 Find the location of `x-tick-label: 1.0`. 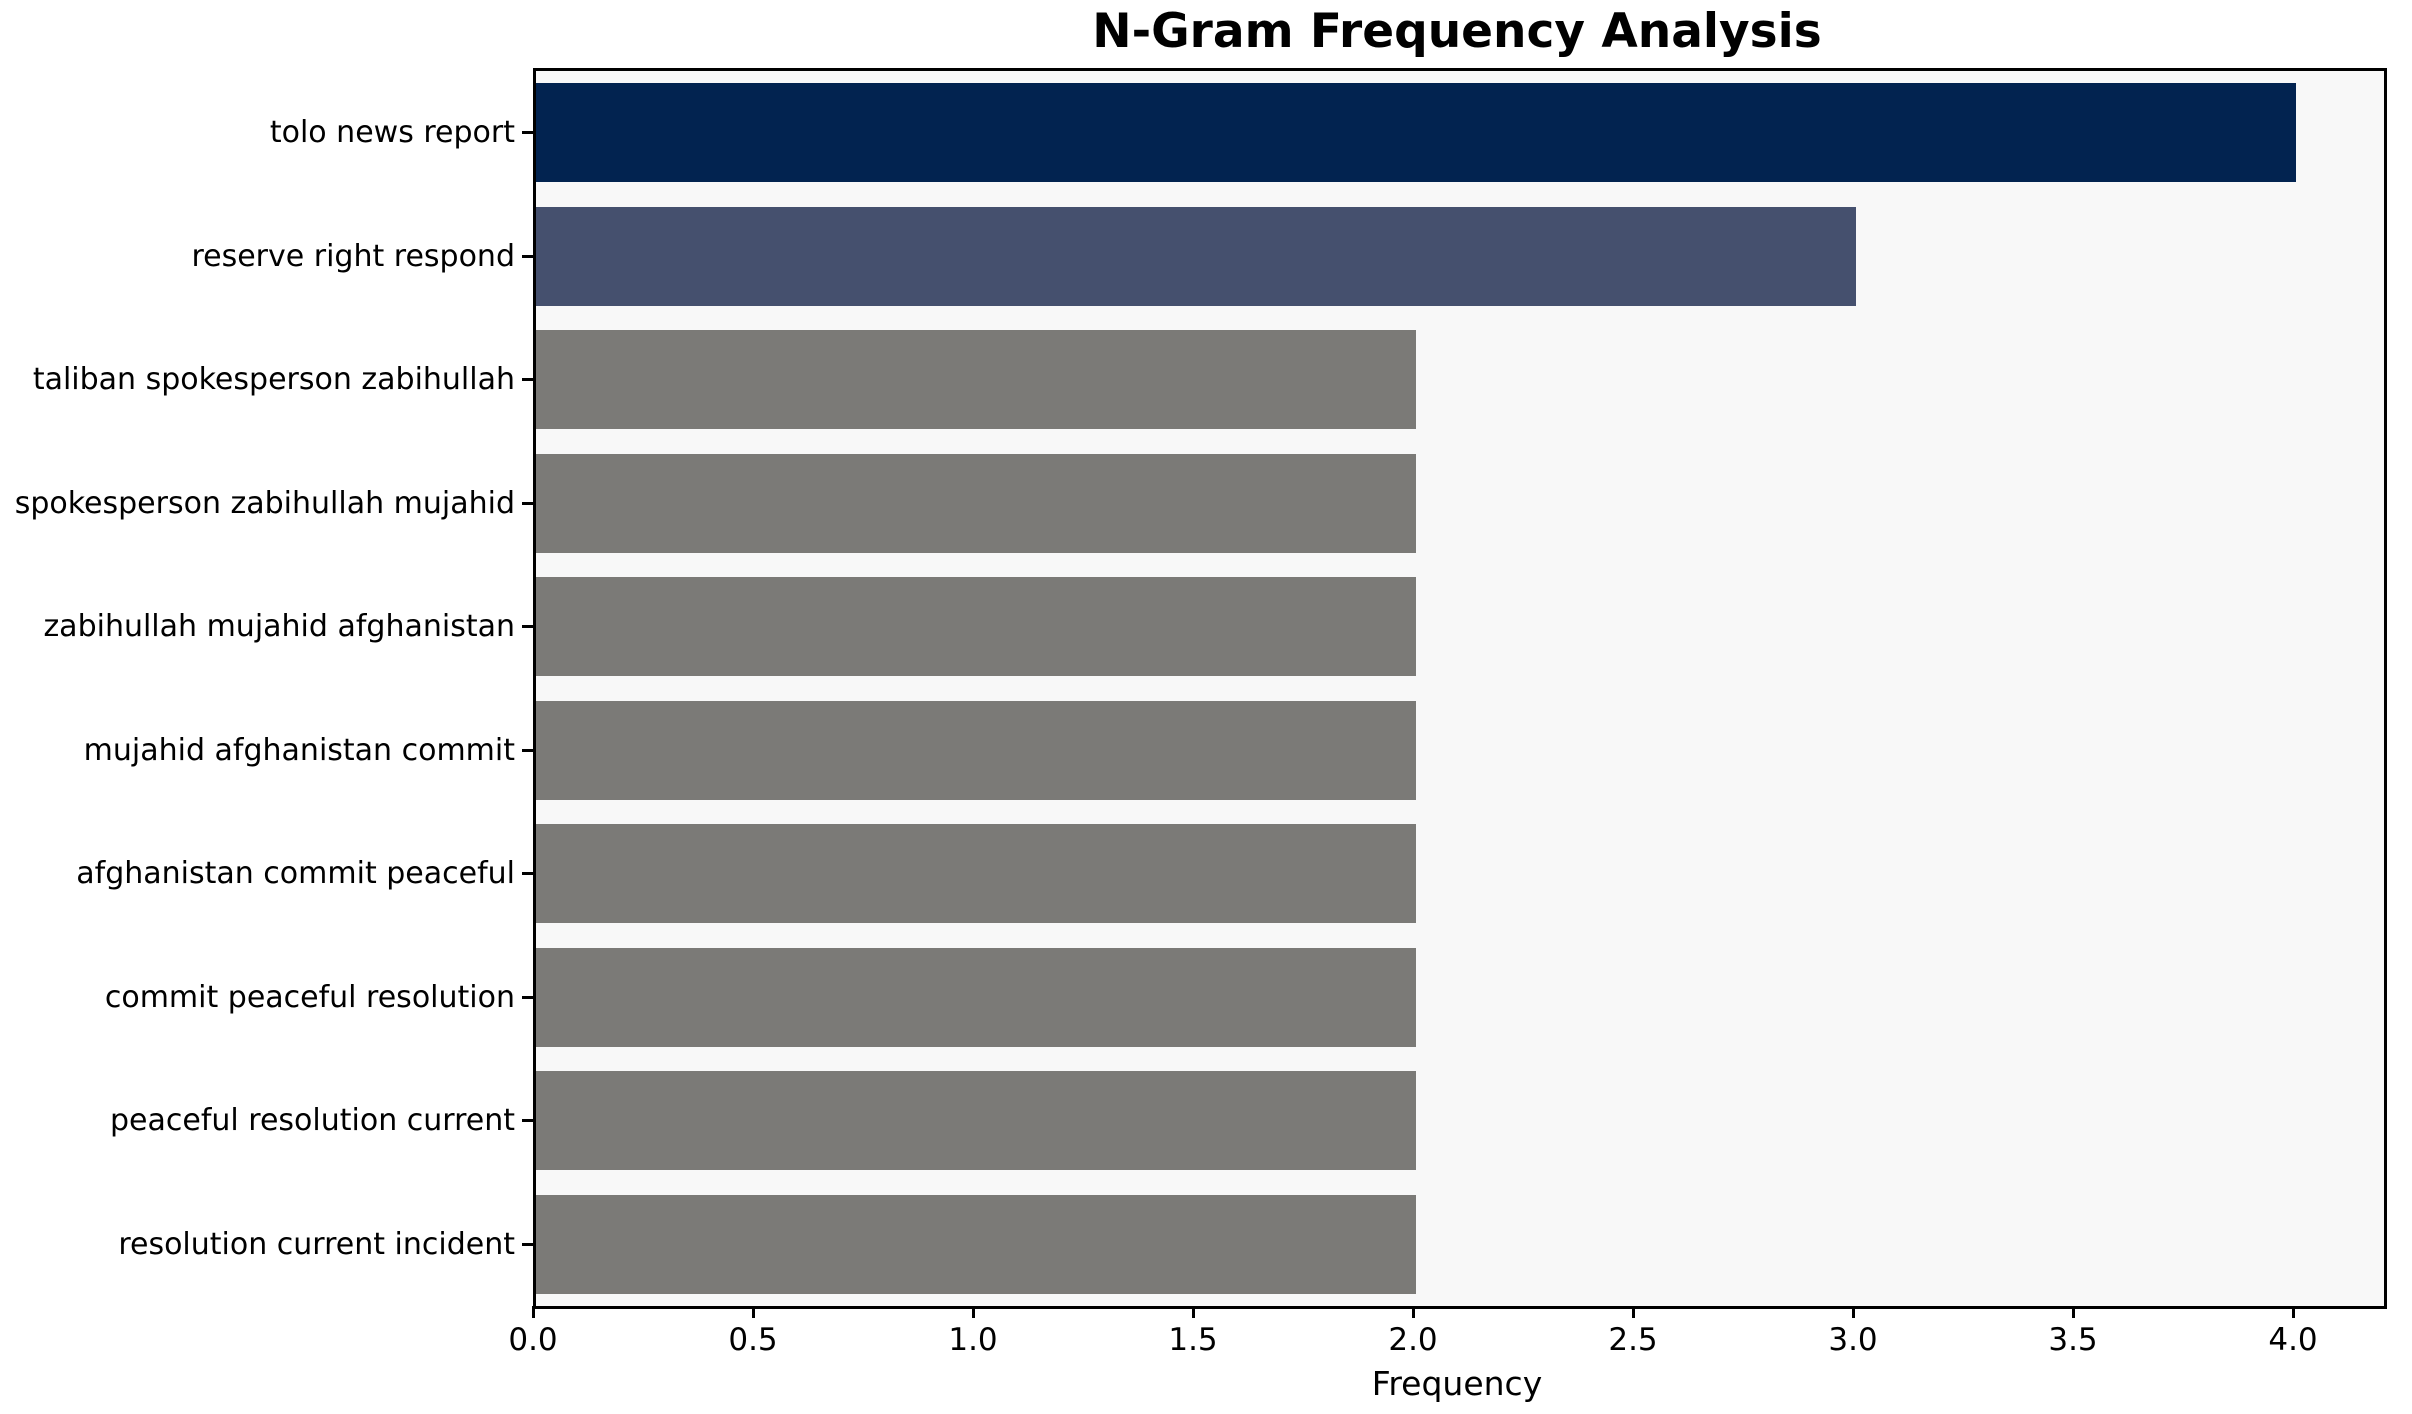

x-tick-label: 1.0 is located at coordinates (973, 1340).